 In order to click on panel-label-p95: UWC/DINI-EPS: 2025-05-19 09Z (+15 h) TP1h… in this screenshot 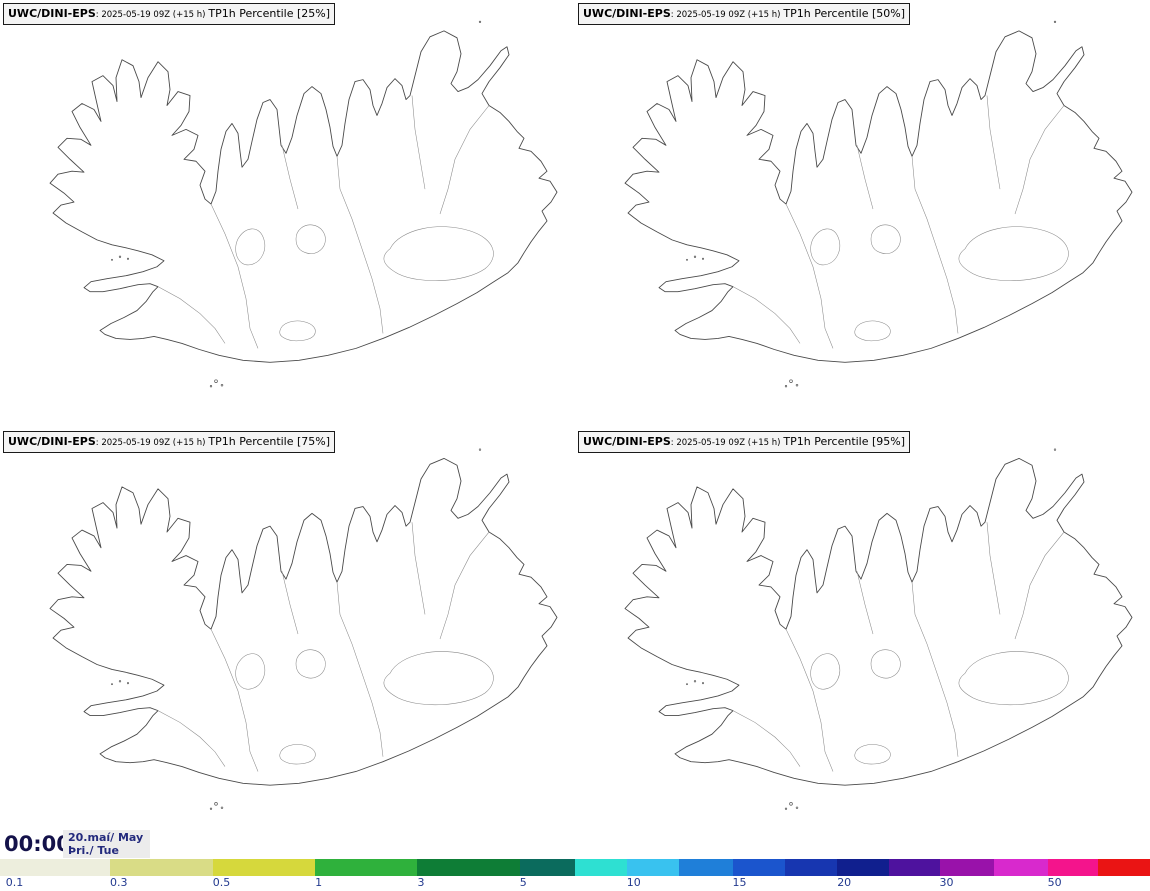, I will do `click(744, 442)`.